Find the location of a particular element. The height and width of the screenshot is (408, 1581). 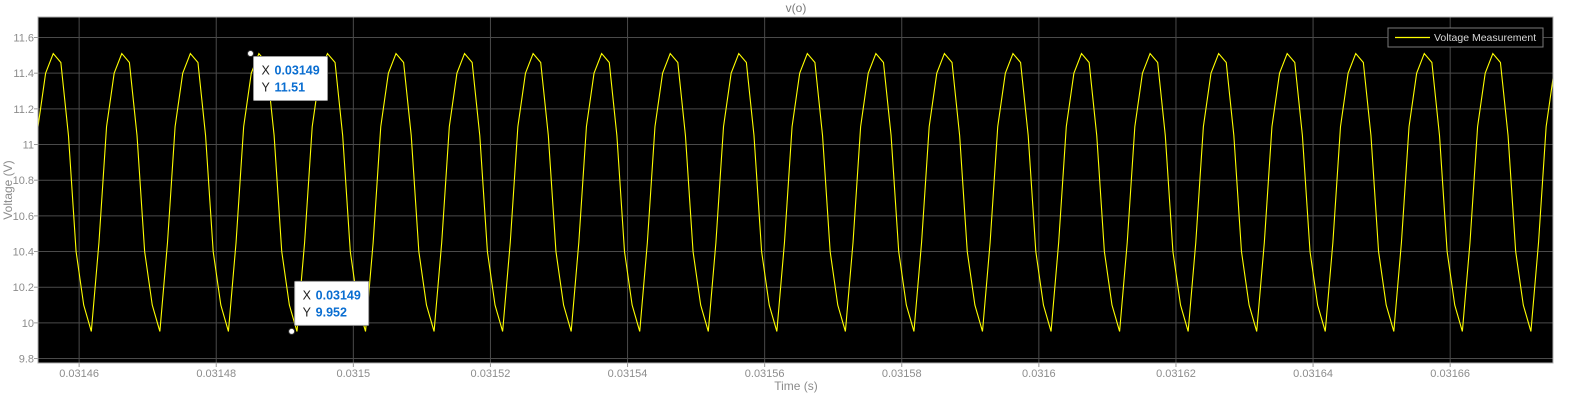

y-tick-label: 10.6 is located at coordinates (23, 217).